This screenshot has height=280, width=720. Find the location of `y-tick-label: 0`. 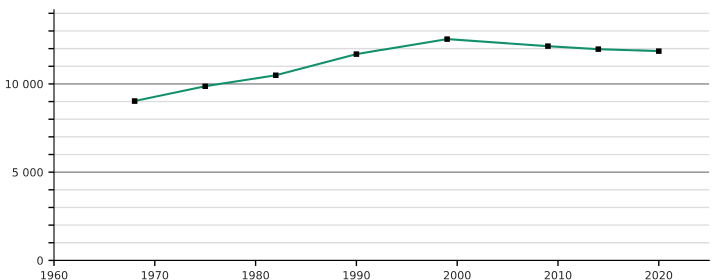

y-tick-label: 0 is located at coordinates (40, 260).